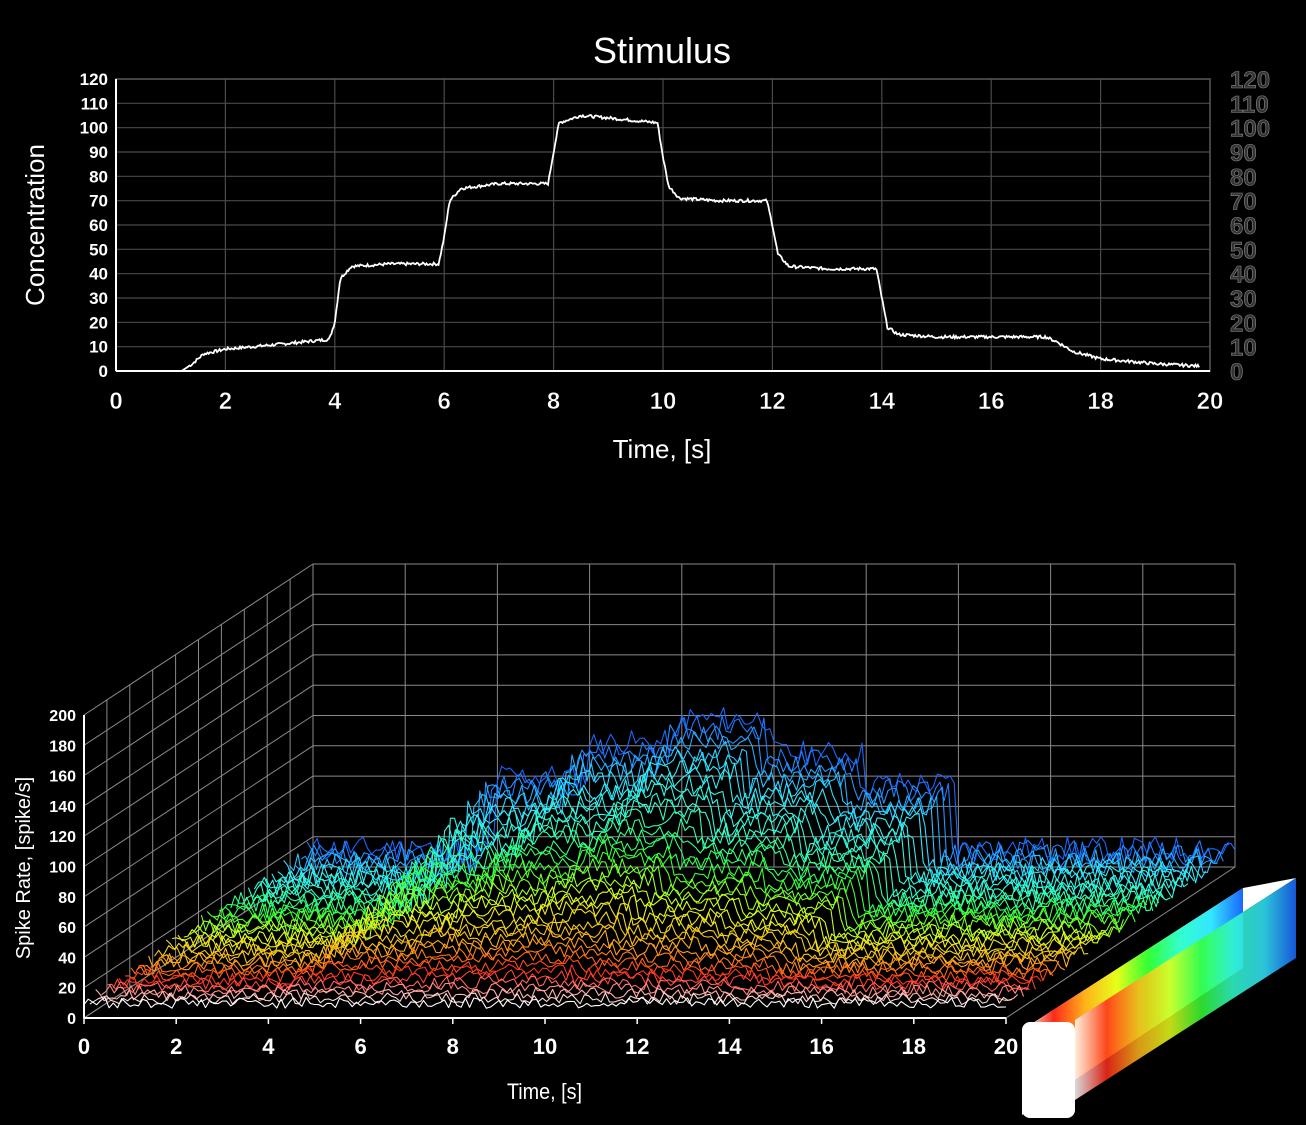 The image size is (1306, 1125). What do you see at coordinates (1100, 401) in the screenshot?
I see `stimulus-x-tick-label: 18` at bounding box center [1100, 401].